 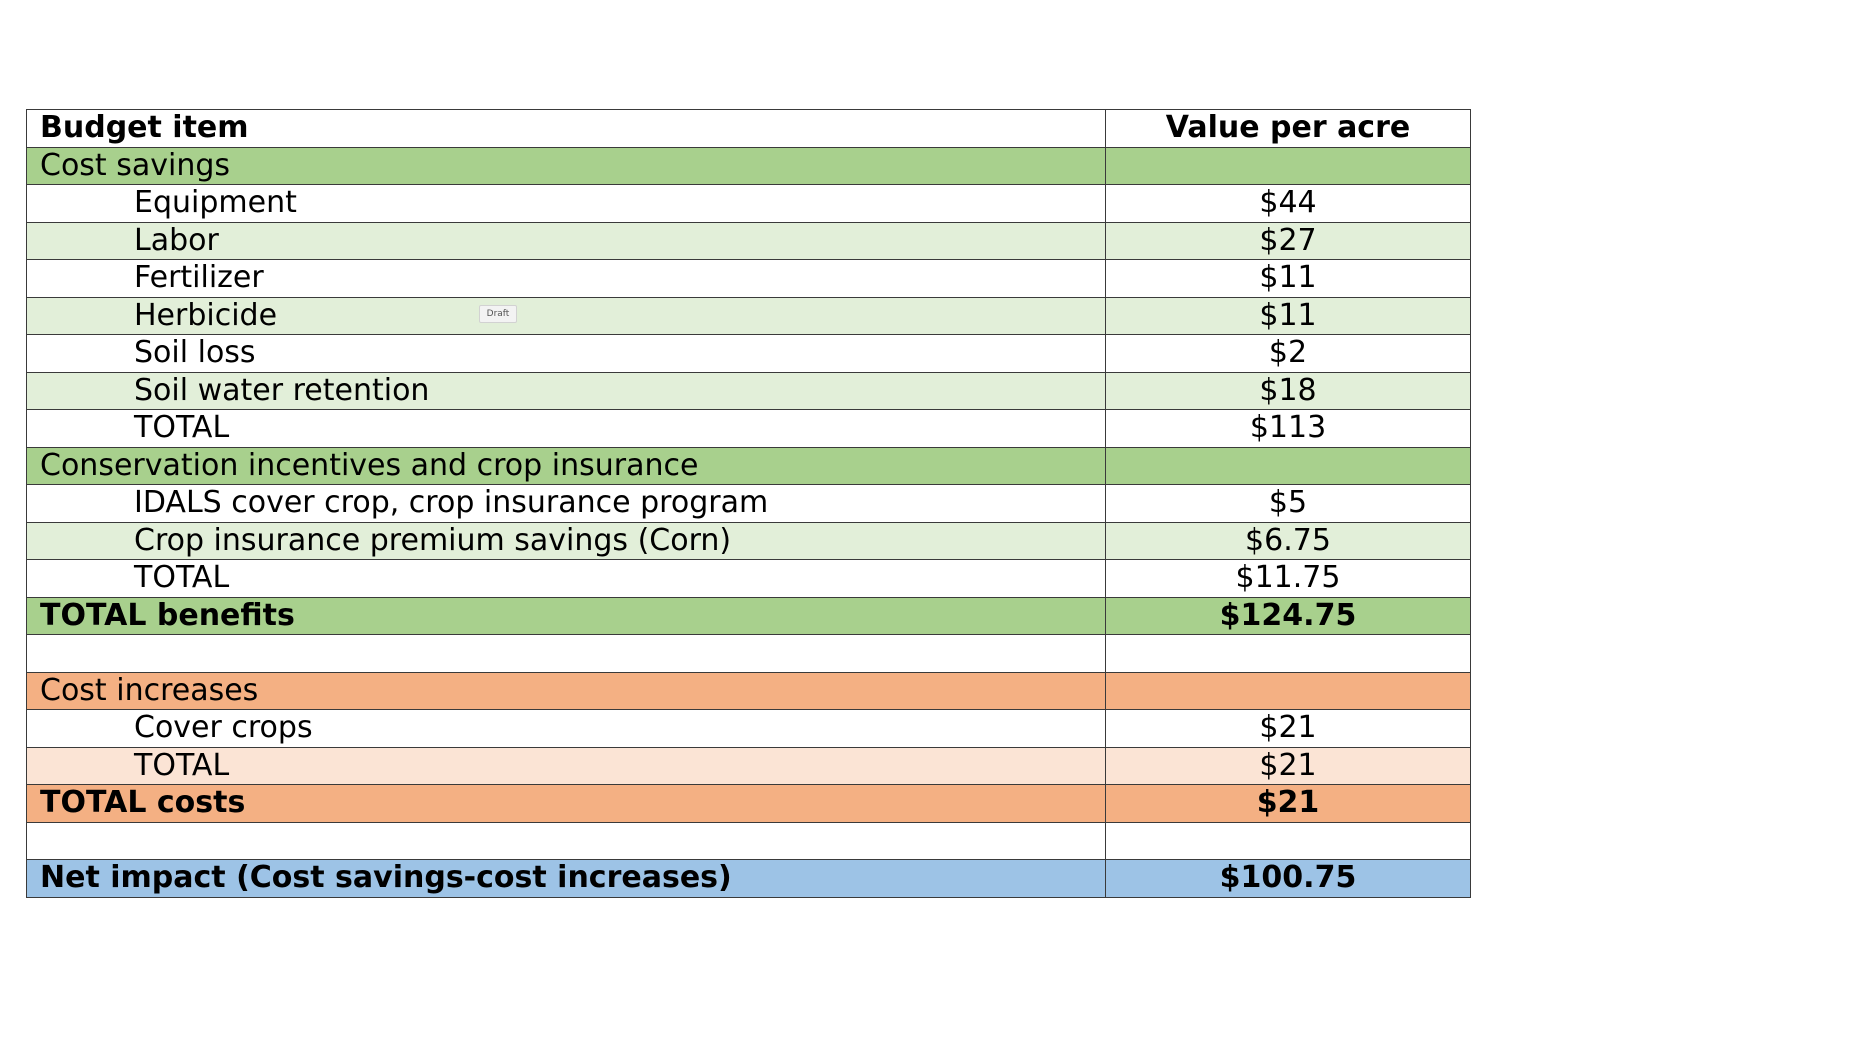 What do you see at coordinates (566, 278) in the screenshot?
I see `row-item: Fertilizer` at bounding box center [566, 278].